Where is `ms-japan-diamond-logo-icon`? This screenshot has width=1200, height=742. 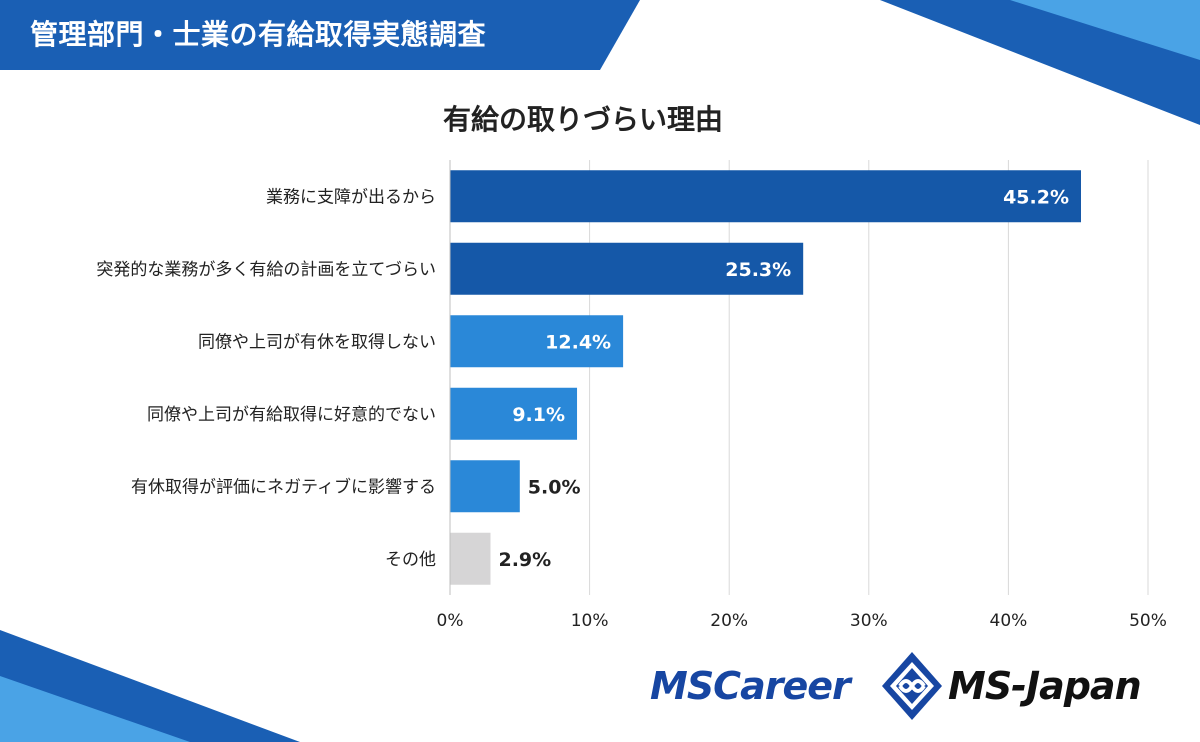
ms-japan-diamond-logo-icon is located at coordinates (912, 686).